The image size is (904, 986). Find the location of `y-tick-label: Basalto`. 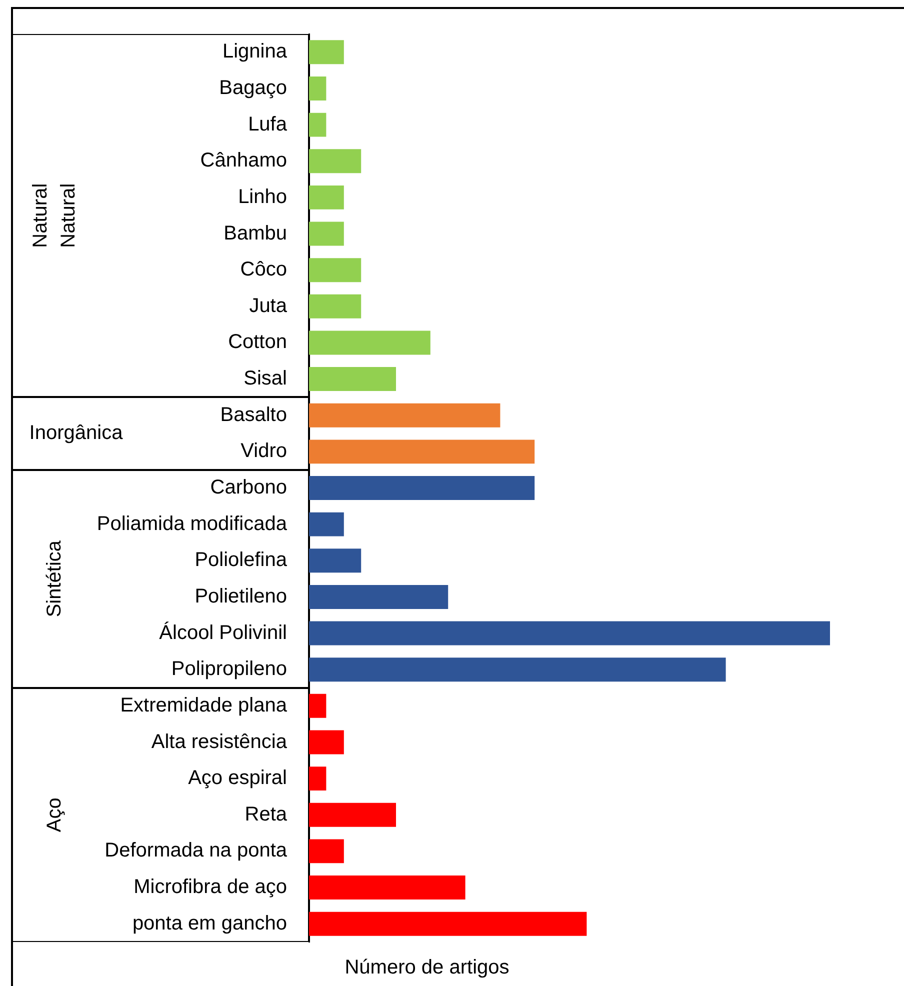

y-tick-label: Basalto is located at coordinates (253, 415).